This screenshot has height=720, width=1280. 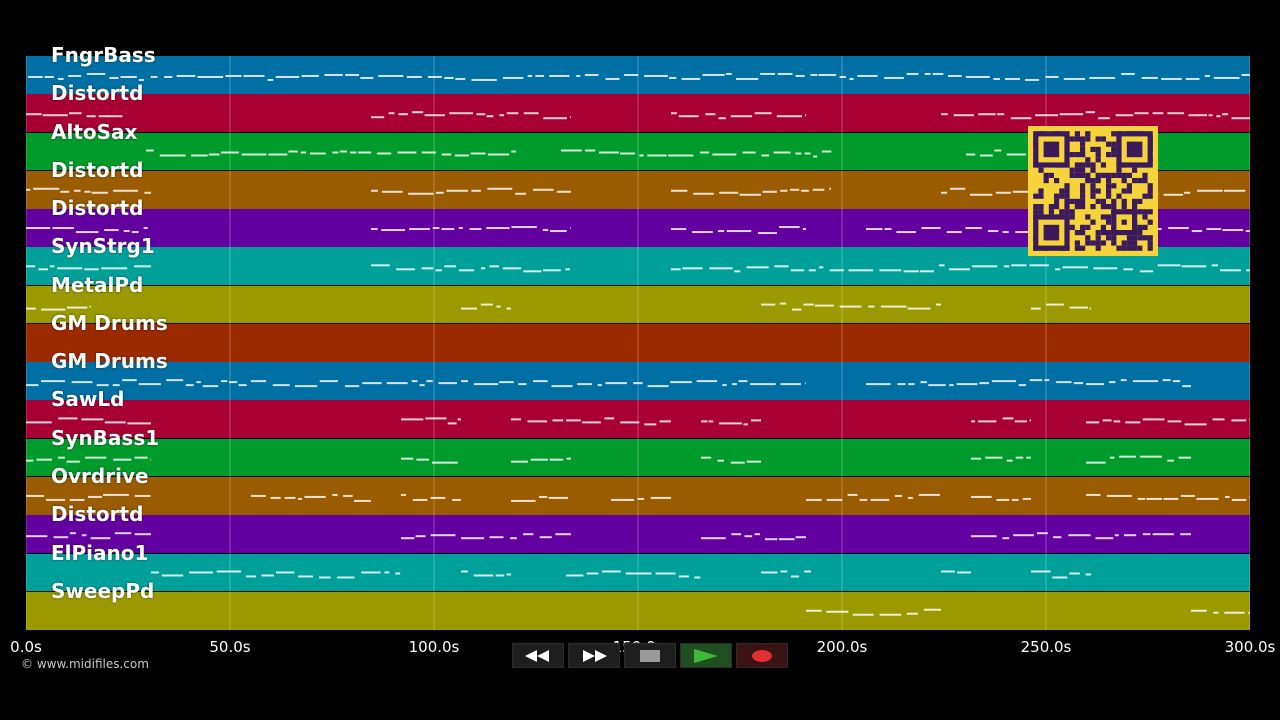 I want to click on track-label: FngrBass, so click(x=103, y=55).